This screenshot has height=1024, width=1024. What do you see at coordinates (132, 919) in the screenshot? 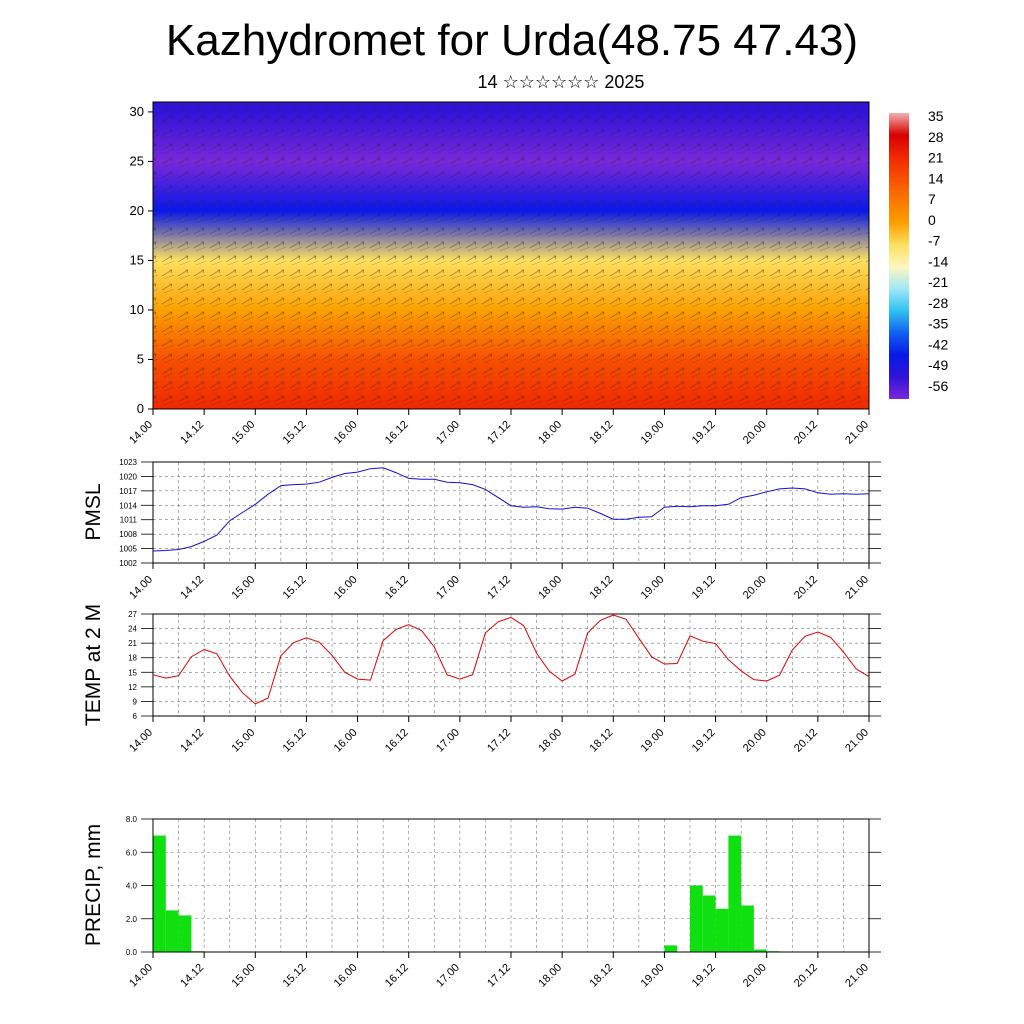
I see `y-tick-label: 2.0` at bounding box center [132, 919].